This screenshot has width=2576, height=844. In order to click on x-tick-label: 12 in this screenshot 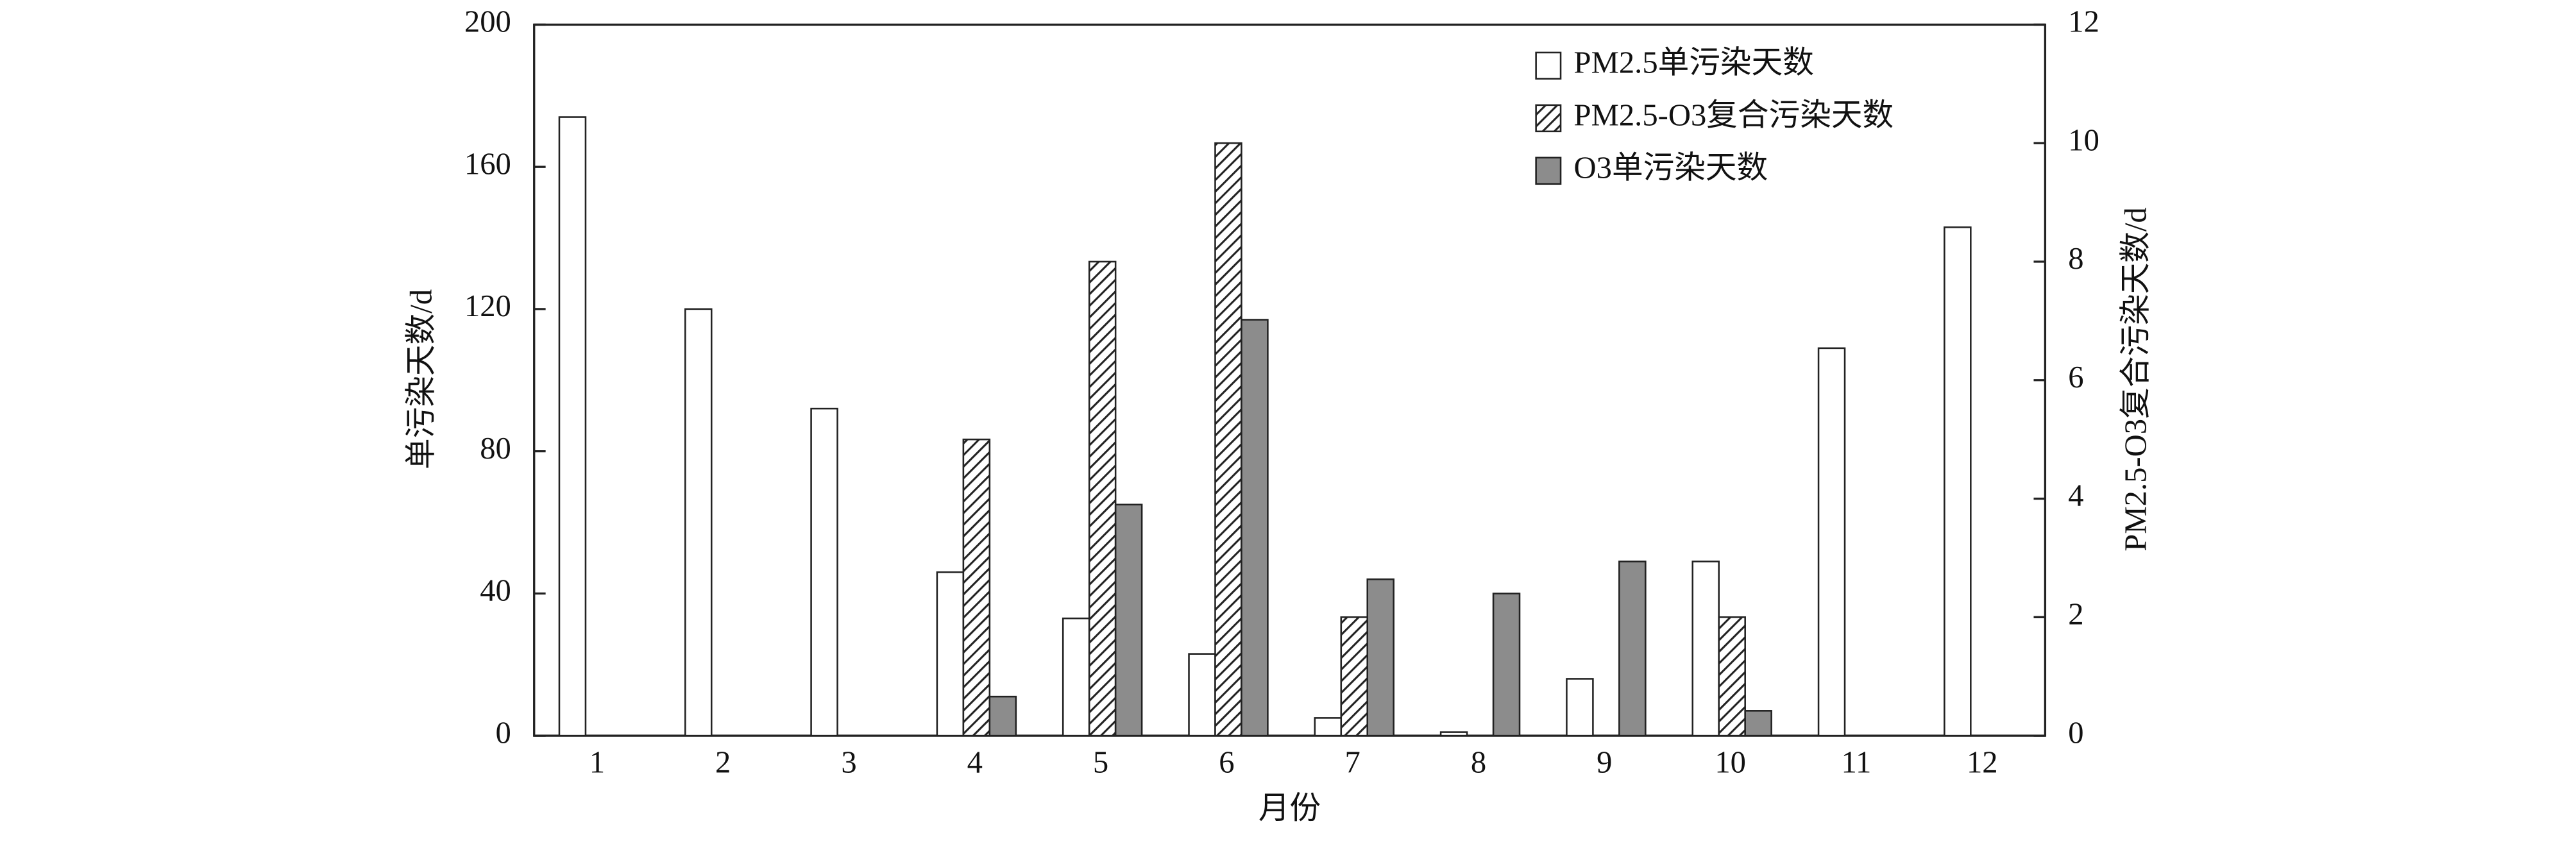, I will do `click(1982, 762)`.